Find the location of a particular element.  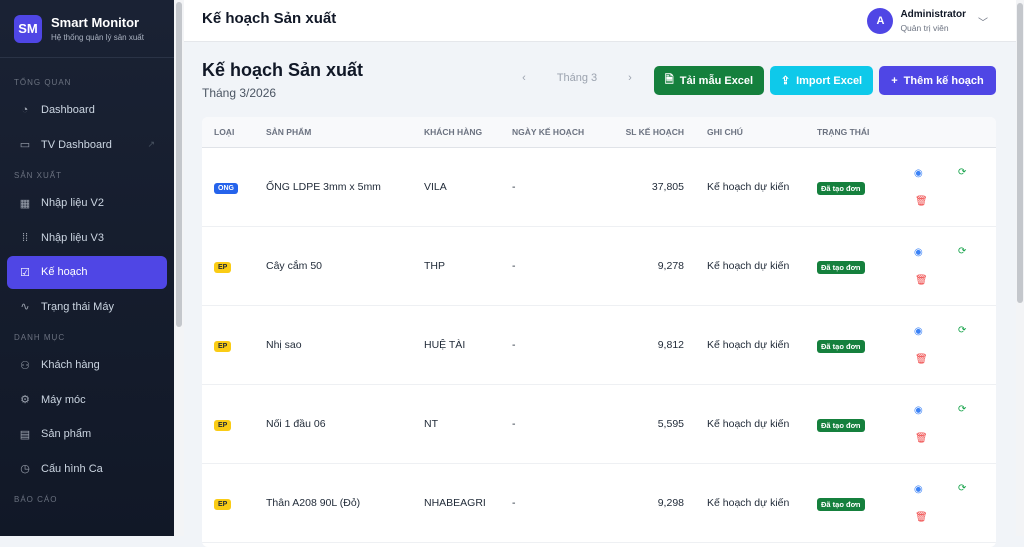

quantity-cell: 9,298 is located at coordinates (670, 503).